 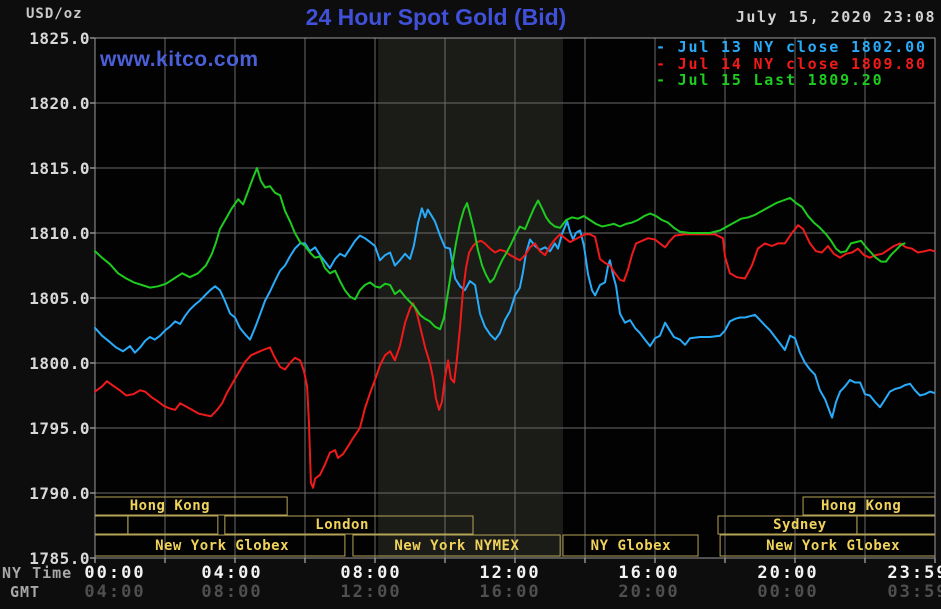 What do you see at coordinates (115, 592) in the screenshot?
I see `gmt-label: 04:00` at bounding box center [115, 592].